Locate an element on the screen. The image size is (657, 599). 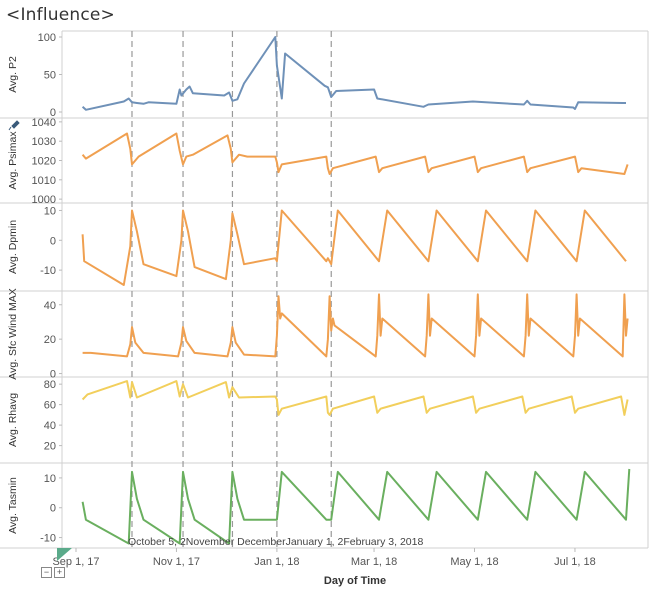
x-tick-label: May 1, 18 is located at coordinates (474, 562).